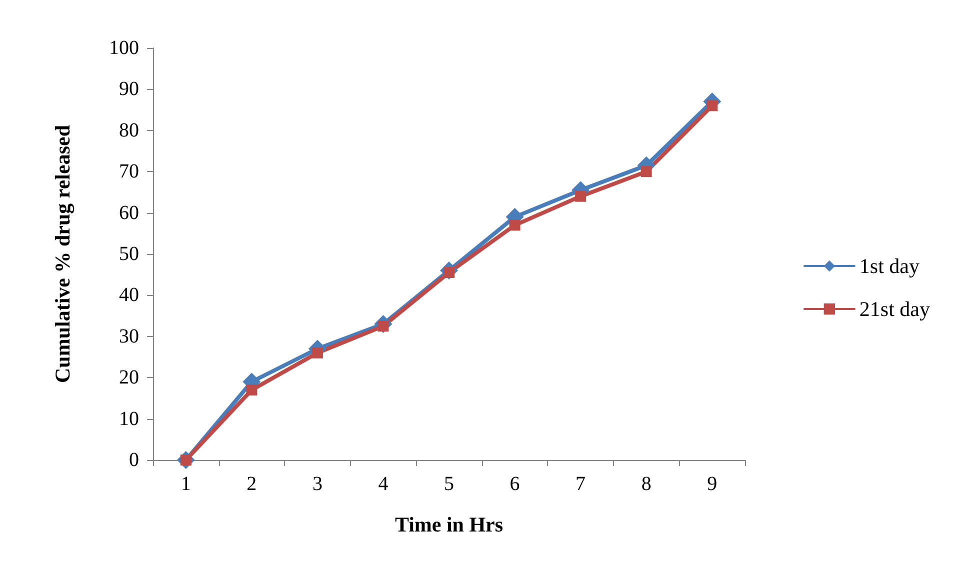 Image resolution: width=953 pixels, height=575 pixels. I want to click on legend-label: 21st day, so click(894, 309).